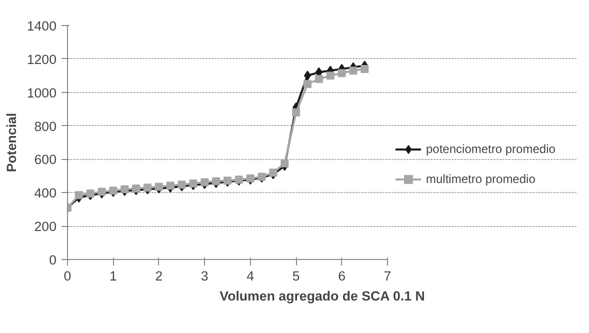 The image size is (589, 333). Describe the element at coordinates (296, 276) in the screenshot. I see `x-tick-label: 5` at that location.